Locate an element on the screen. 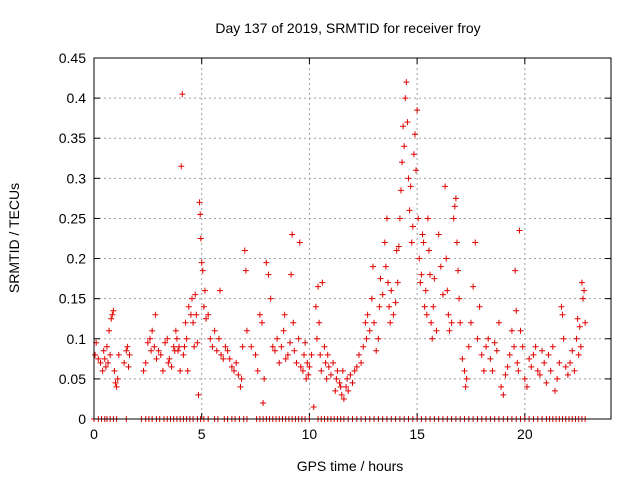  y-tick-label: 0.45 is located at coordinates (72, 58).